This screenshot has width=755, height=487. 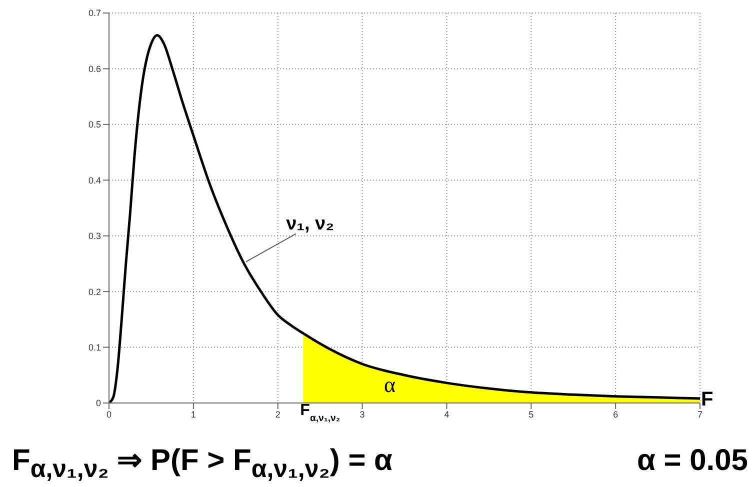 What do you see at coordinates (94, 291) in the screenshot?
I see `y-tick-label: 0.2` at bounding box center [94, 291].